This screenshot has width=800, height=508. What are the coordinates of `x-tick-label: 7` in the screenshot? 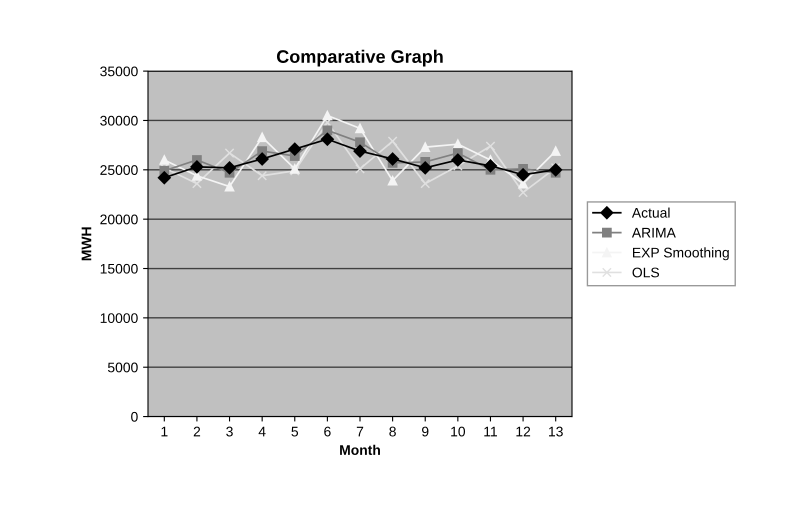 It's located at (360, 431).